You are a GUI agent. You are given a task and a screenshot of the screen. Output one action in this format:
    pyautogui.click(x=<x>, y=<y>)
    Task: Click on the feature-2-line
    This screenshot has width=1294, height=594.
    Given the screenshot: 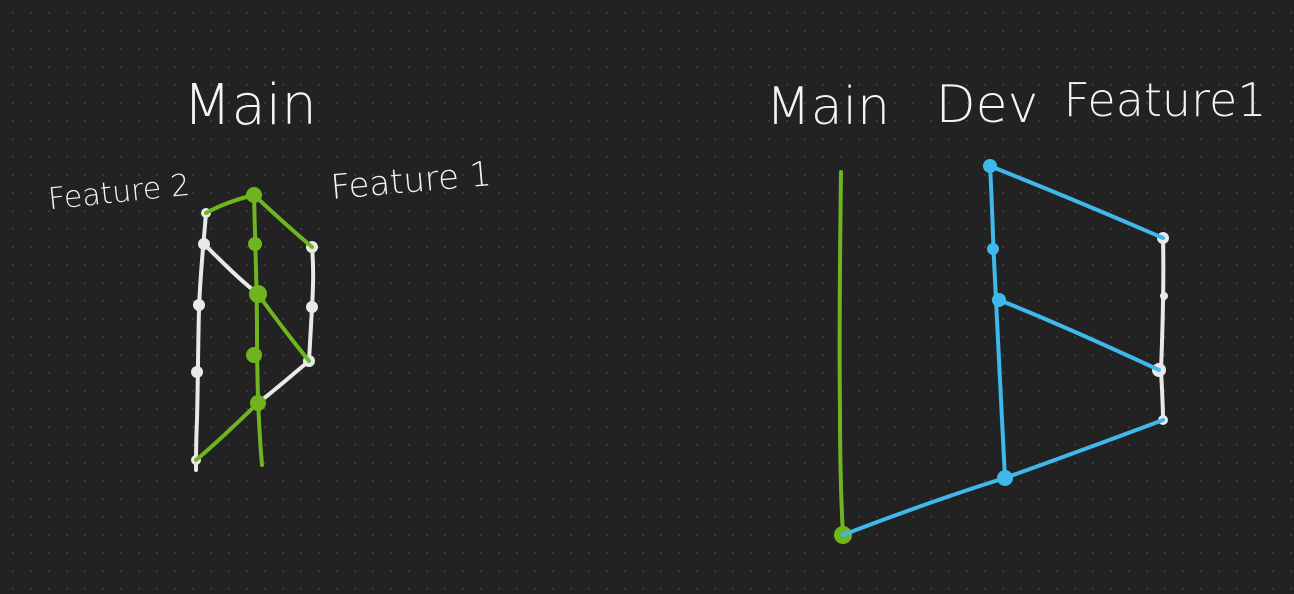 What is the action you would take?
    pyautogui.click(x=201, y=341)
    